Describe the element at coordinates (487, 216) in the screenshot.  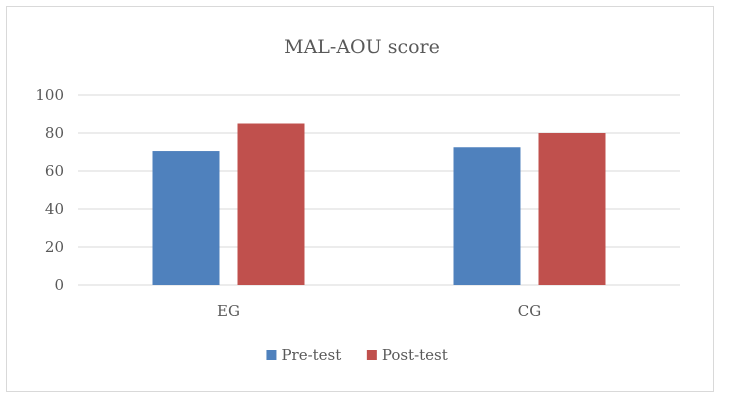
I see `bar-pre-test-cg` at that location.